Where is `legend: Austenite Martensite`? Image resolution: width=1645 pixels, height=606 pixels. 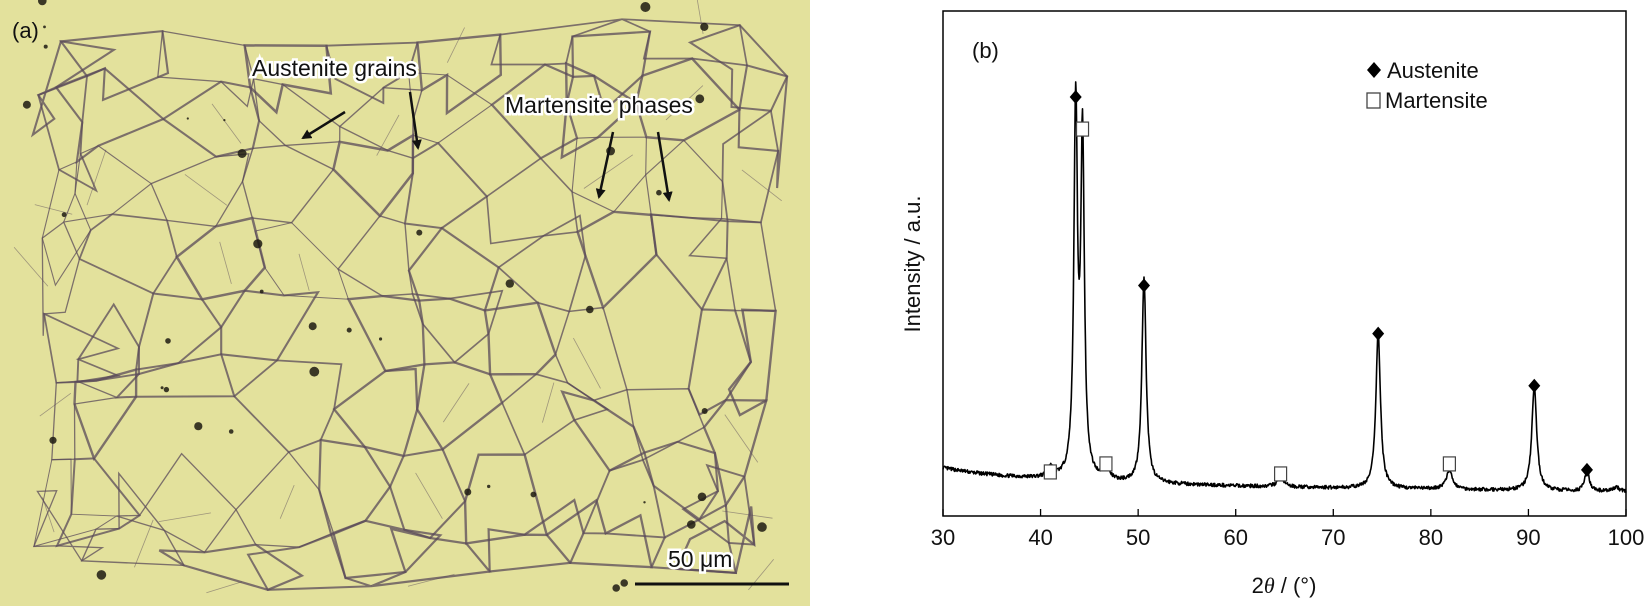
legend: Austenite Martensite is located at coordinates (1427, 85).